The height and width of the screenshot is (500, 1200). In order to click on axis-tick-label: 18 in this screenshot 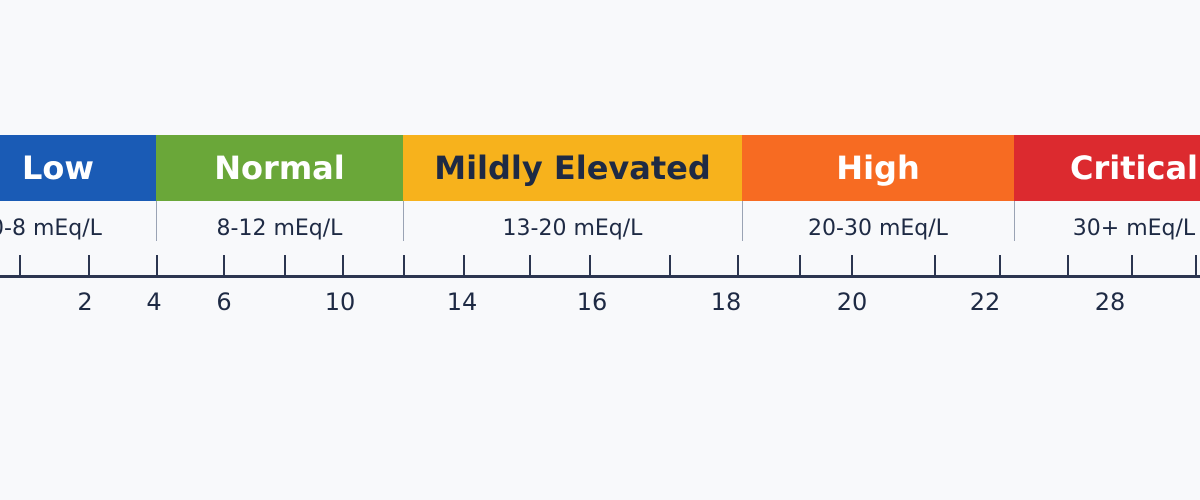, I will do `click(726, 302)`.